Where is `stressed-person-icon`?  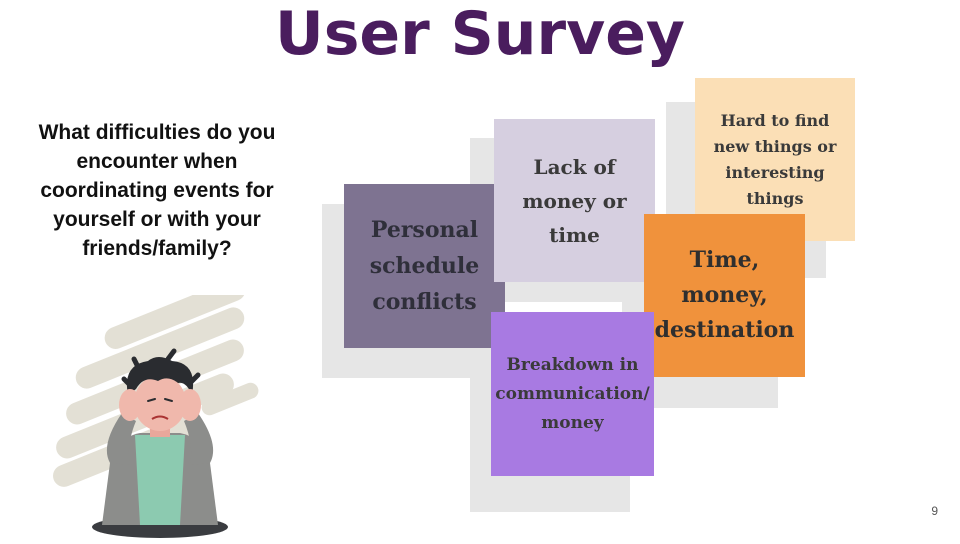
stressed-person-icon is located at coordinates (160, 409).